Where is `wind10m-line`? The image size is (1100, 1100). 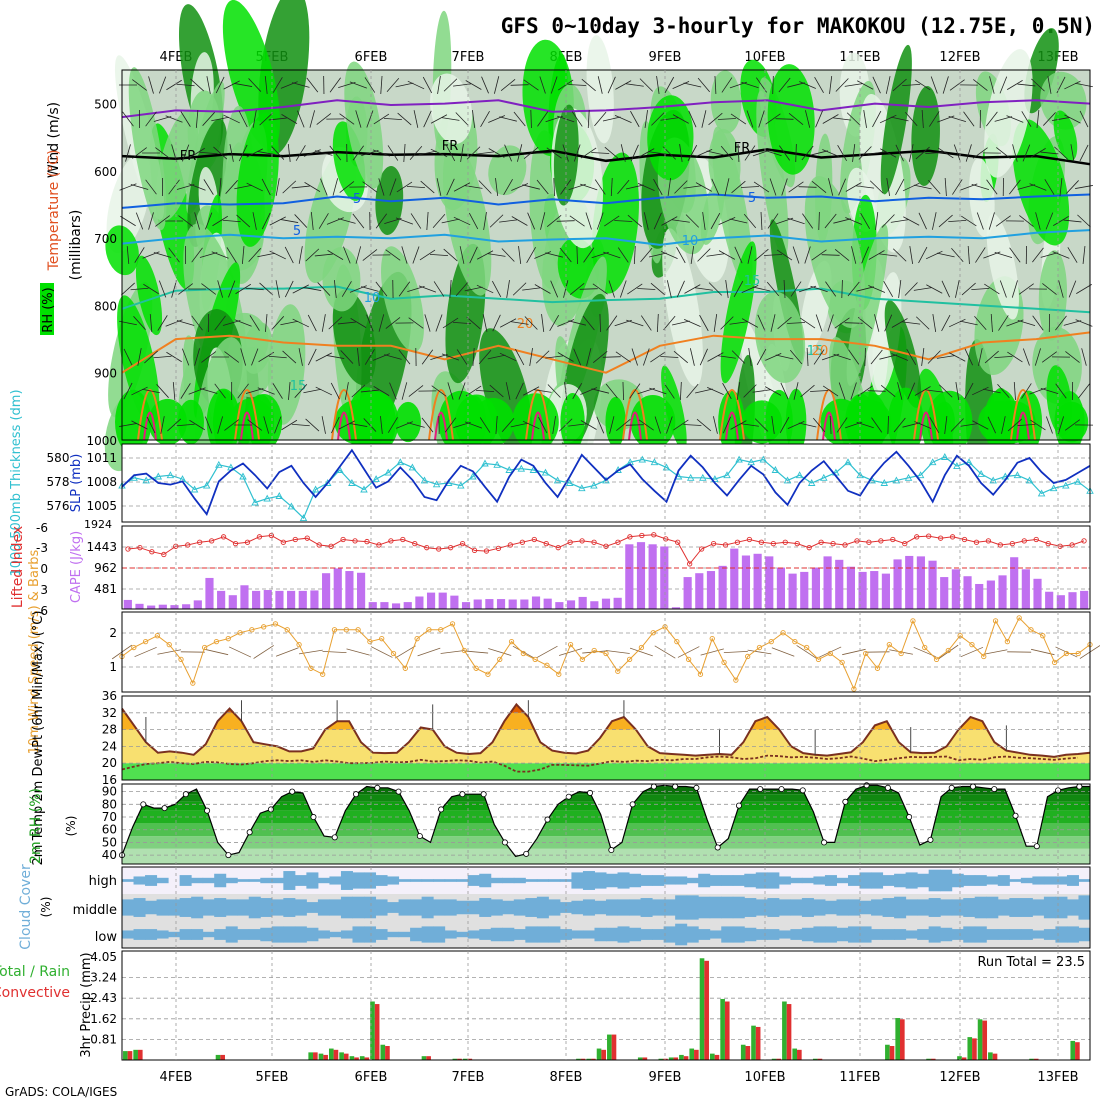
wind10m-line is located at coordinates (606, 654).